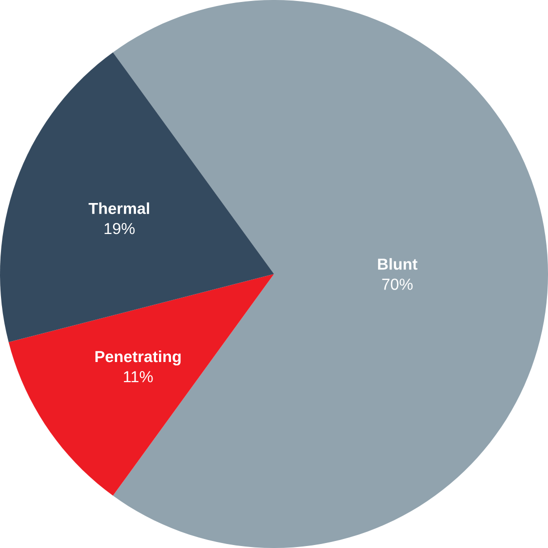  I want to click on data-label: 70%, so click(397, 284).